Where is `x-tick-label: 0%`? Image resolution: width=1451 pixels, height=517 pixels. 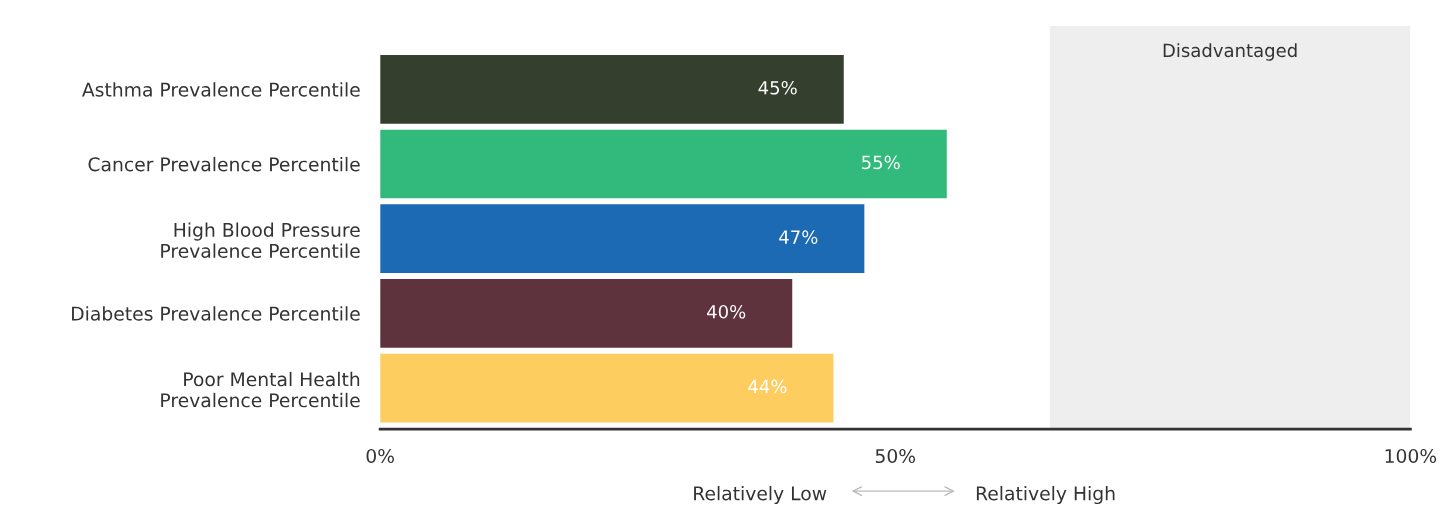 x-tick-label: 0% is located at coordinates (380, 456).